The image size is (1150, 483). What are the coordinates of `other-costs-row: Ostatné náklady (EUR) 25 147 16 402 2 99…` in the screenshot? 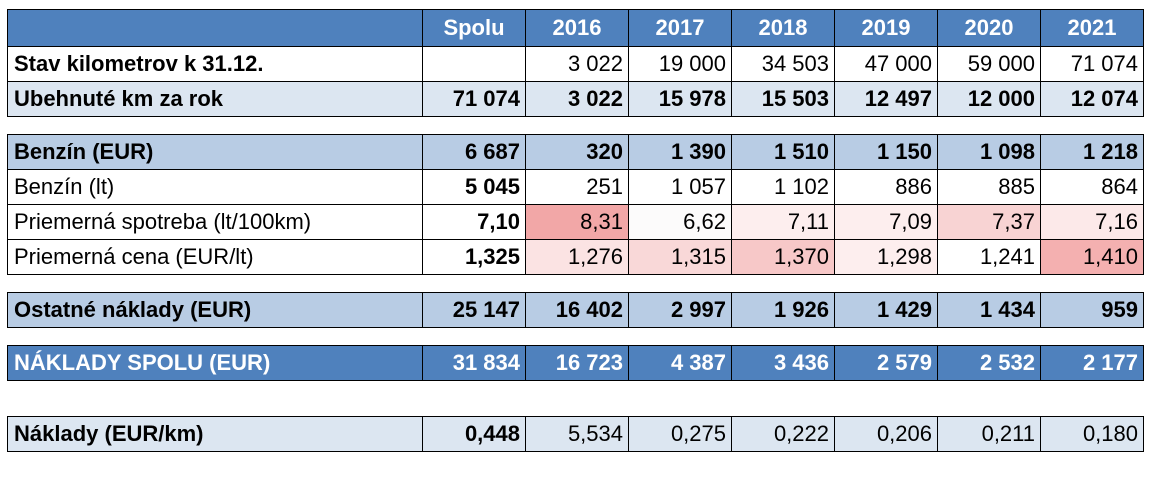 It's located at (575, 310).